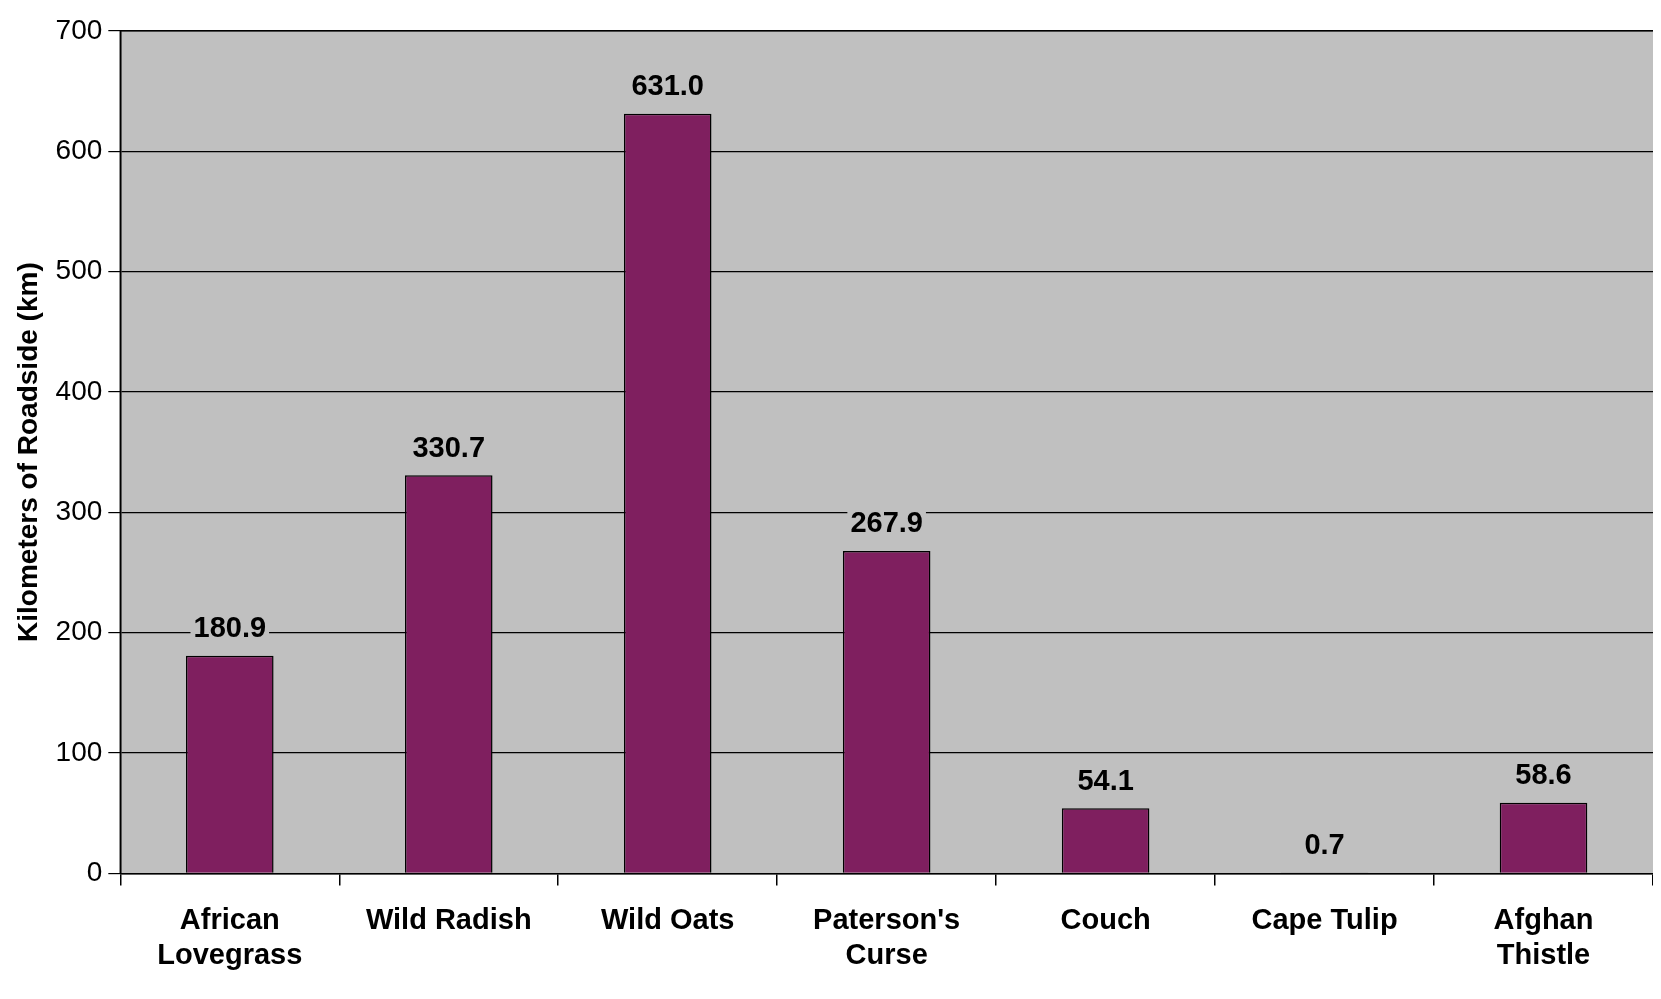 Image resolution: width=1661 pixels, height=999 pixels. I want to click on x-tick-label: Couch, so click(1105, 918).